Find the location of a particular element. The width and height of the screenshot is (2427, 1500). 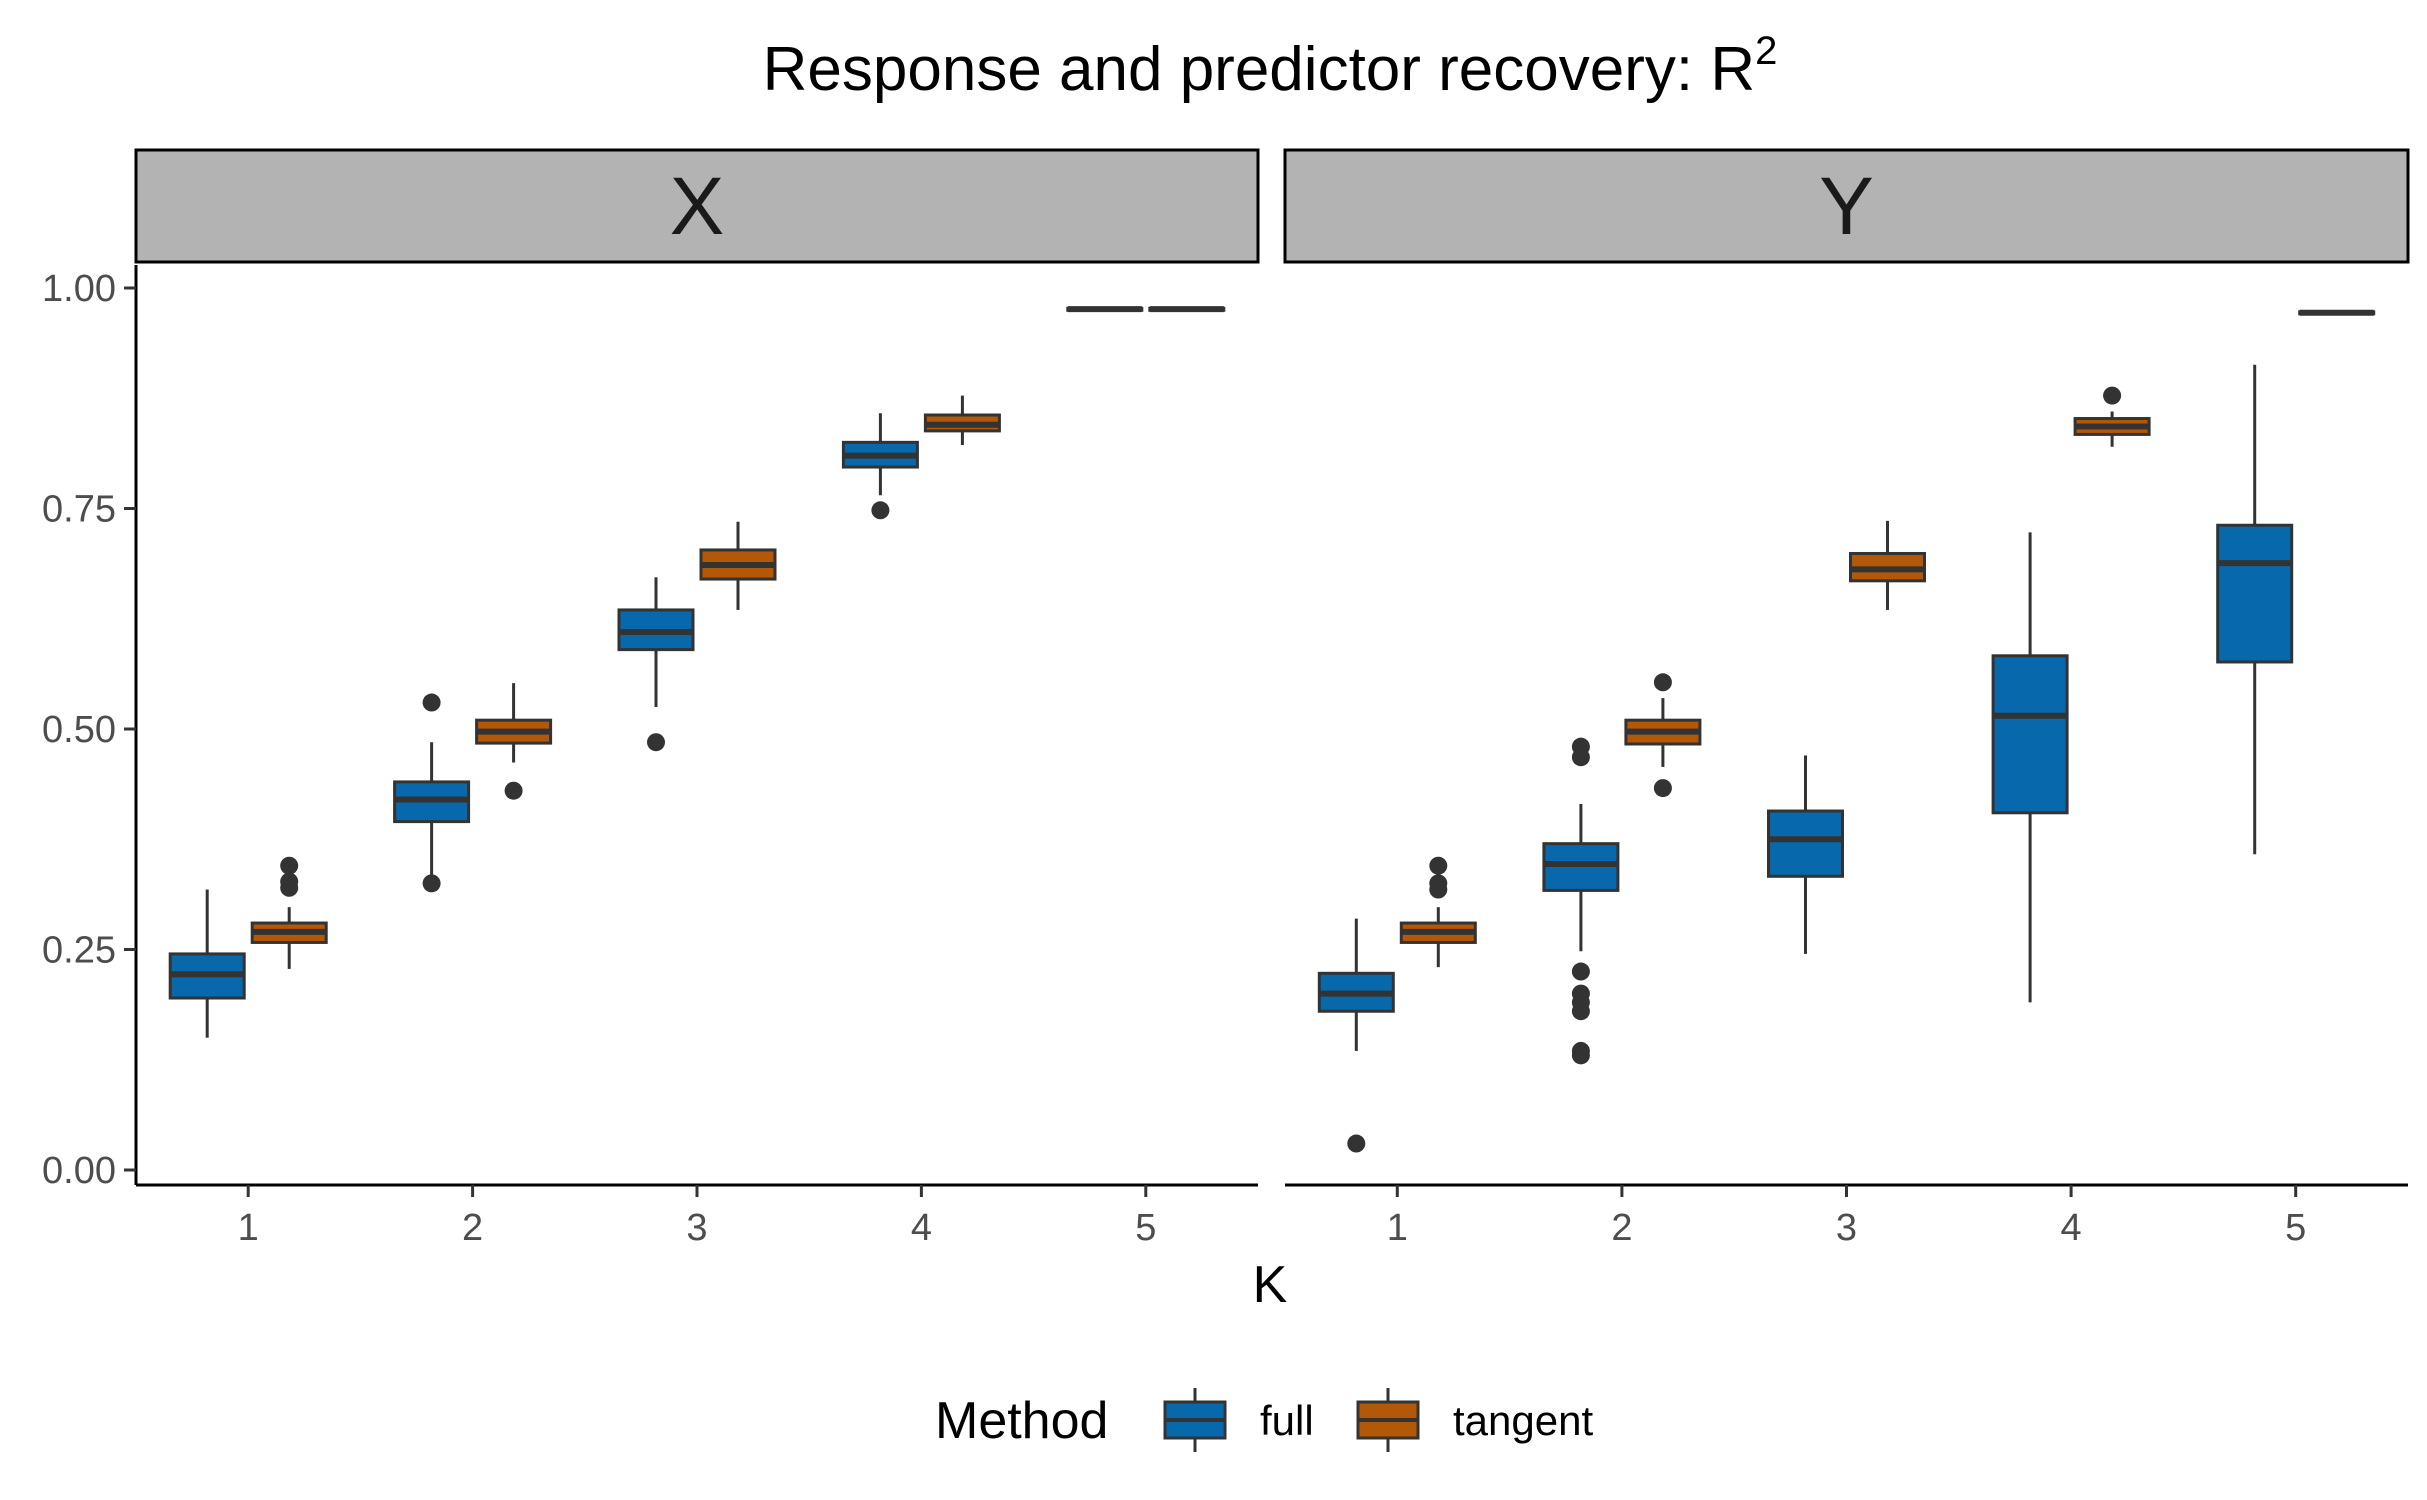

box-y-tangent-k4 is located at coordinates (2112, 416).